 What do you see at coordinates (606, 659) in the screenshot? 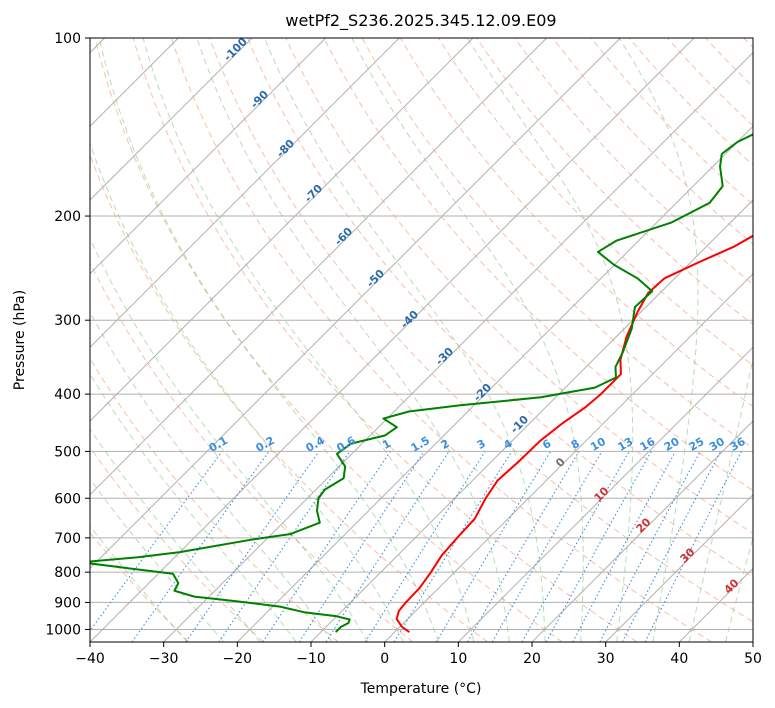
I see `x-tick-label: 30` at bounding box center [606, 659].